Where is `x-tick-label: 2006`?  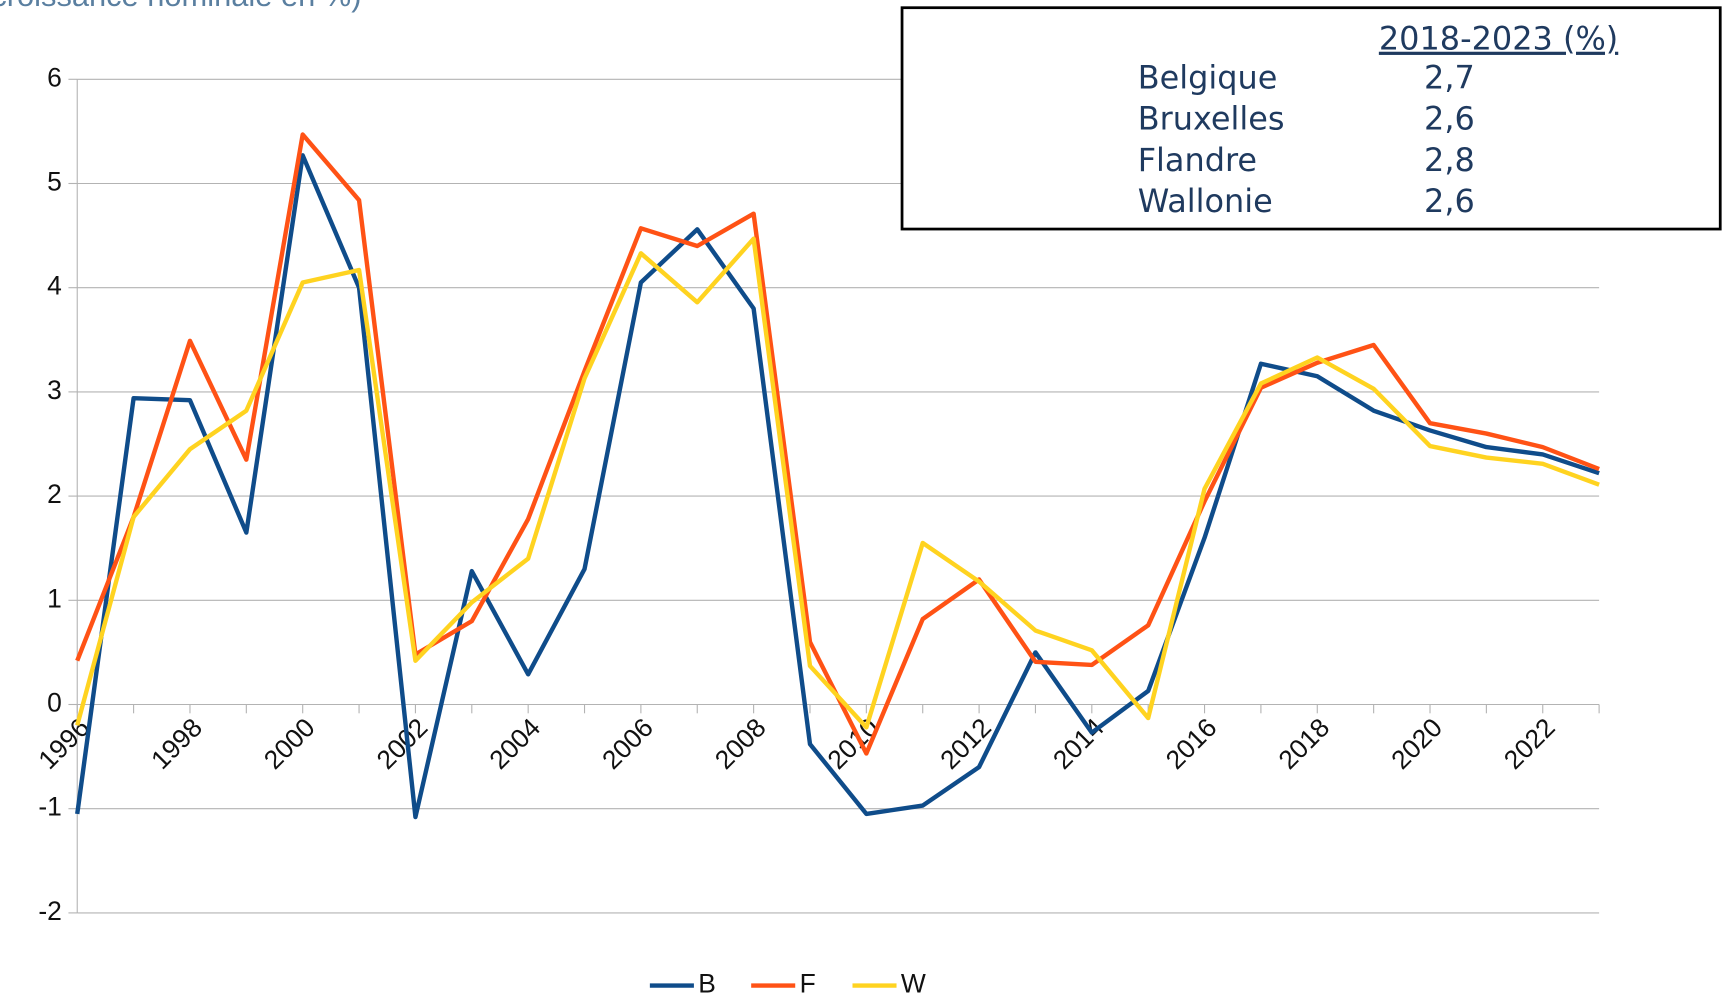 x-tick-label: 2006 is located at coordinates (627, 743).